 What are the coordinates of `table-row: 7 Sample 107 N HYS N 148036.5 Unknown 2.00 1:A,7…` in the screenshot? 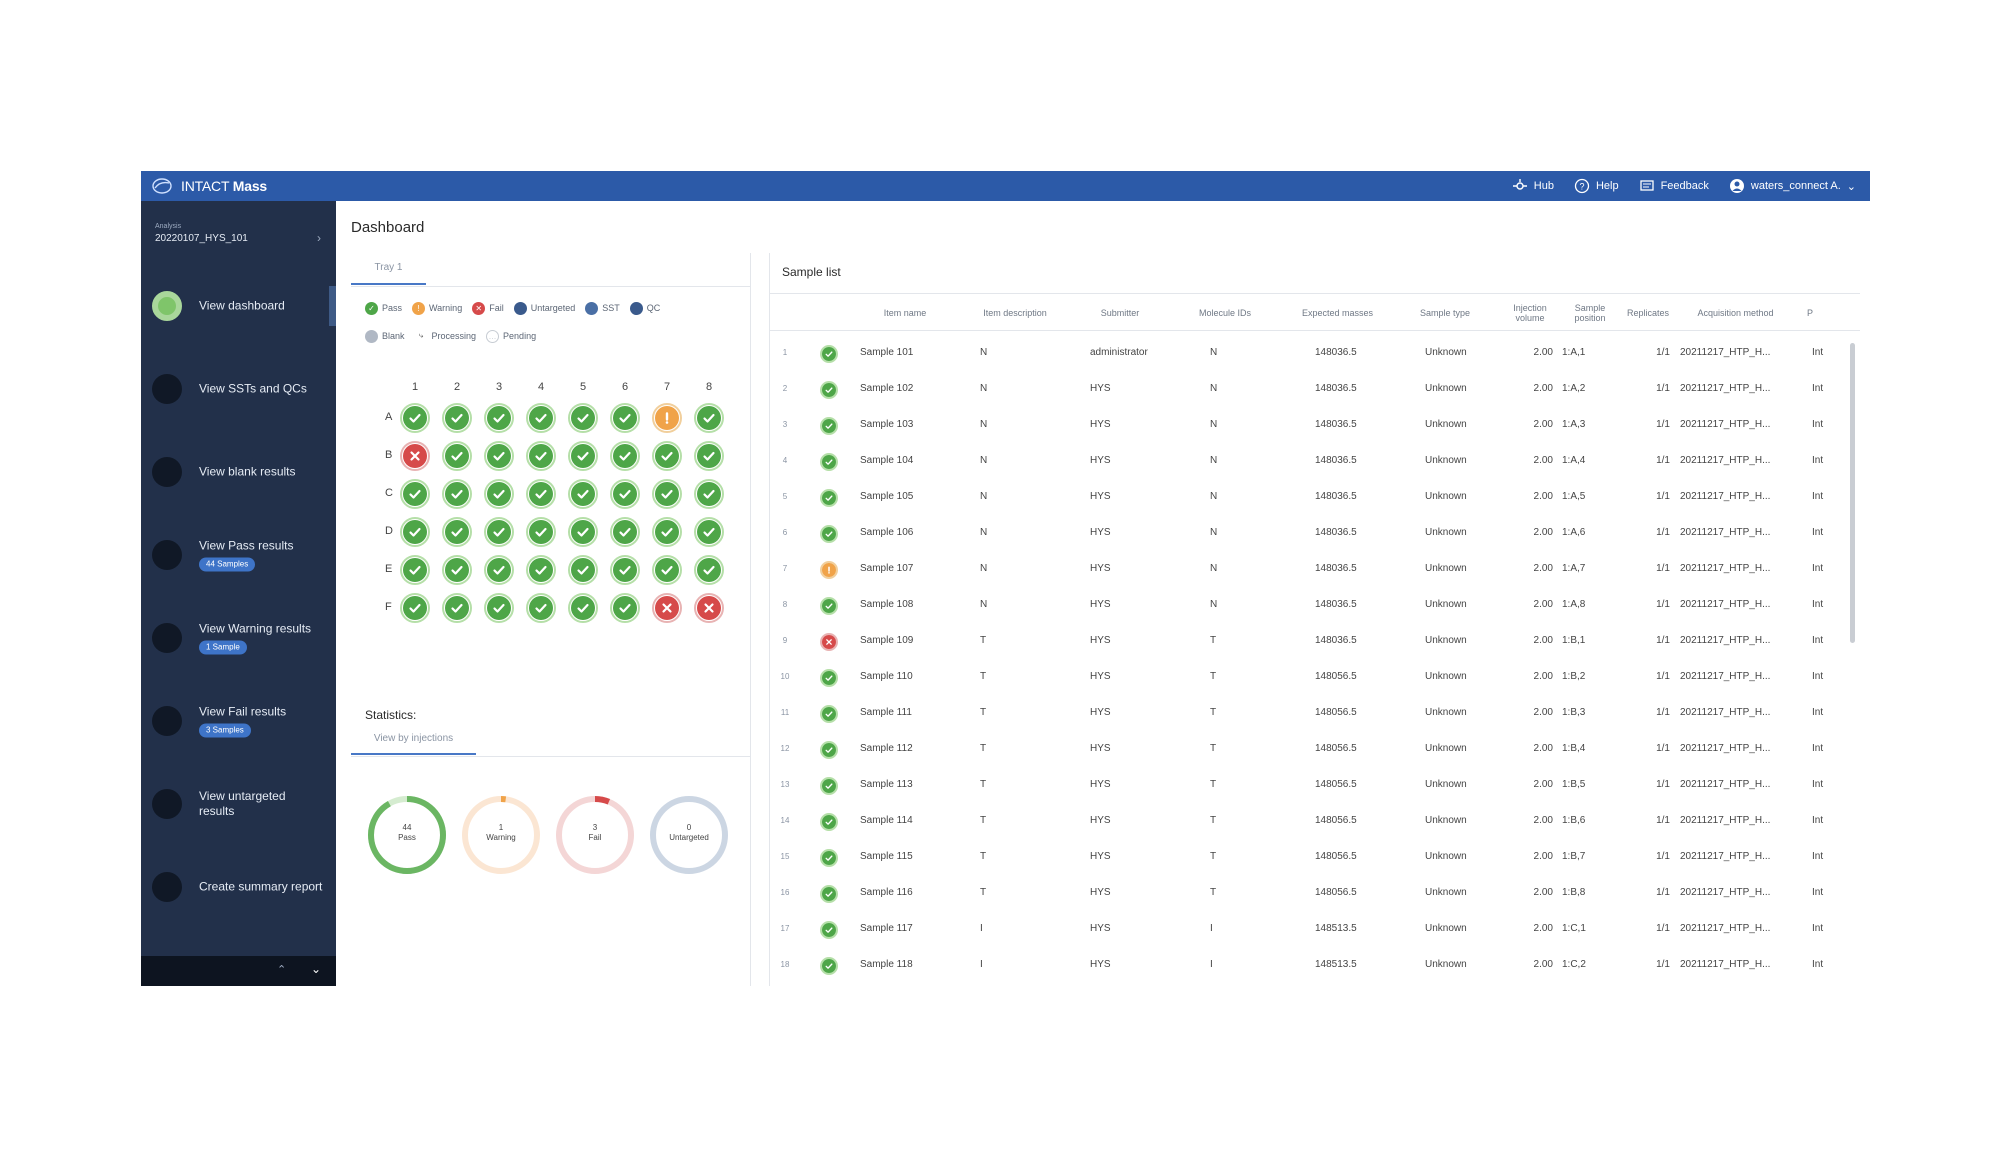 It's located at (1310, 569).